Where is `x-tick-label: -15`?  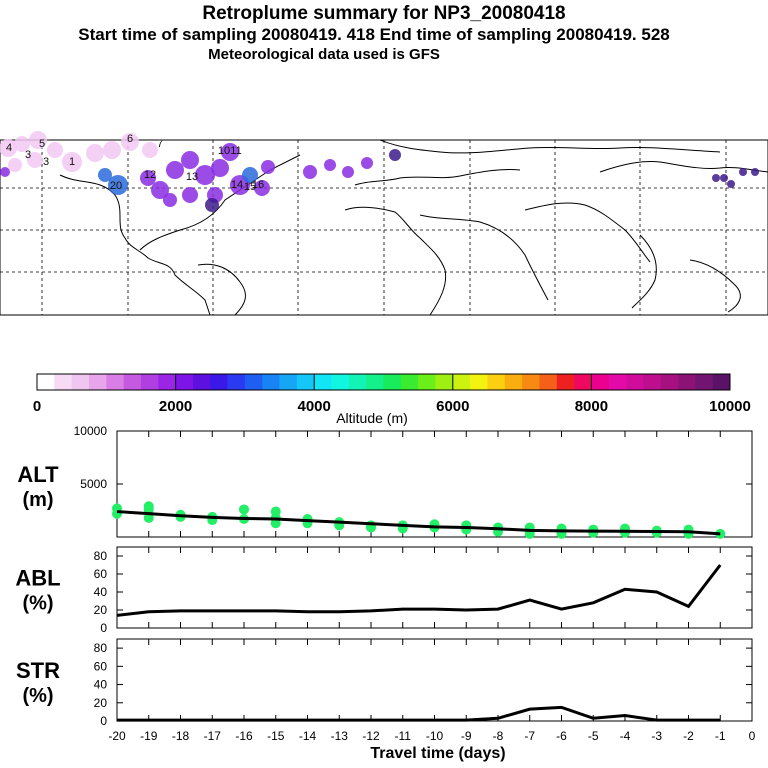
x-tick-label: -15 is located at coordinates (276, 736).